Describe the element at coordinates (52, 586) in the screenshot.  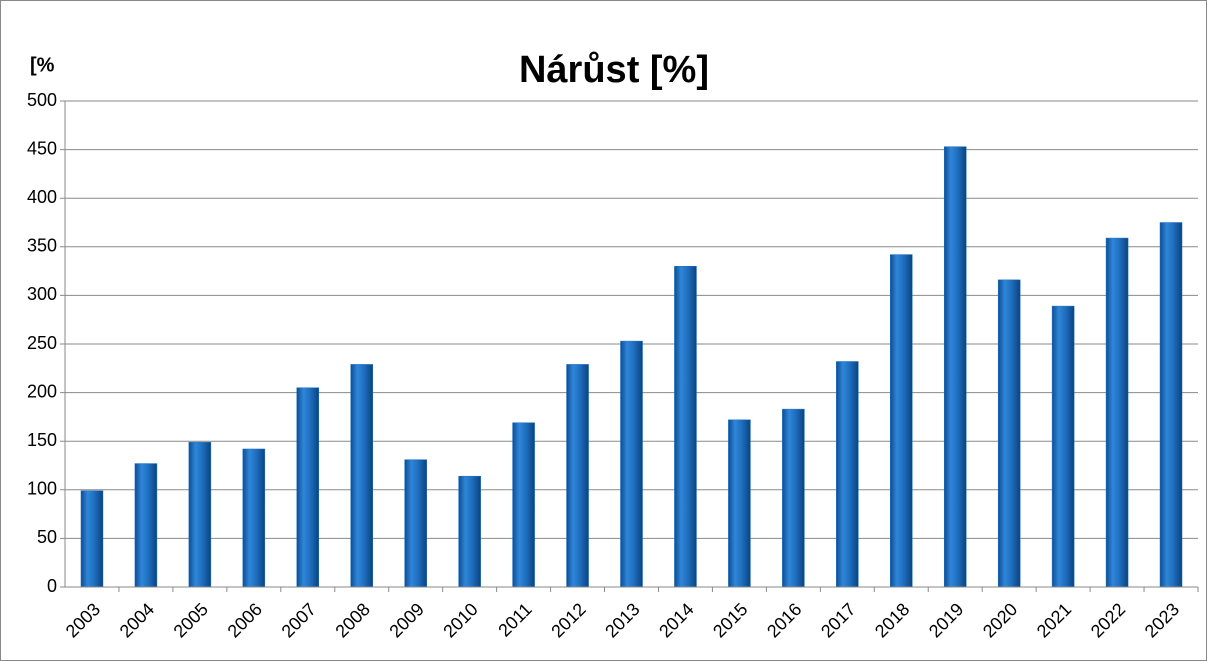
I see `y-tick-label: 0` at that location.